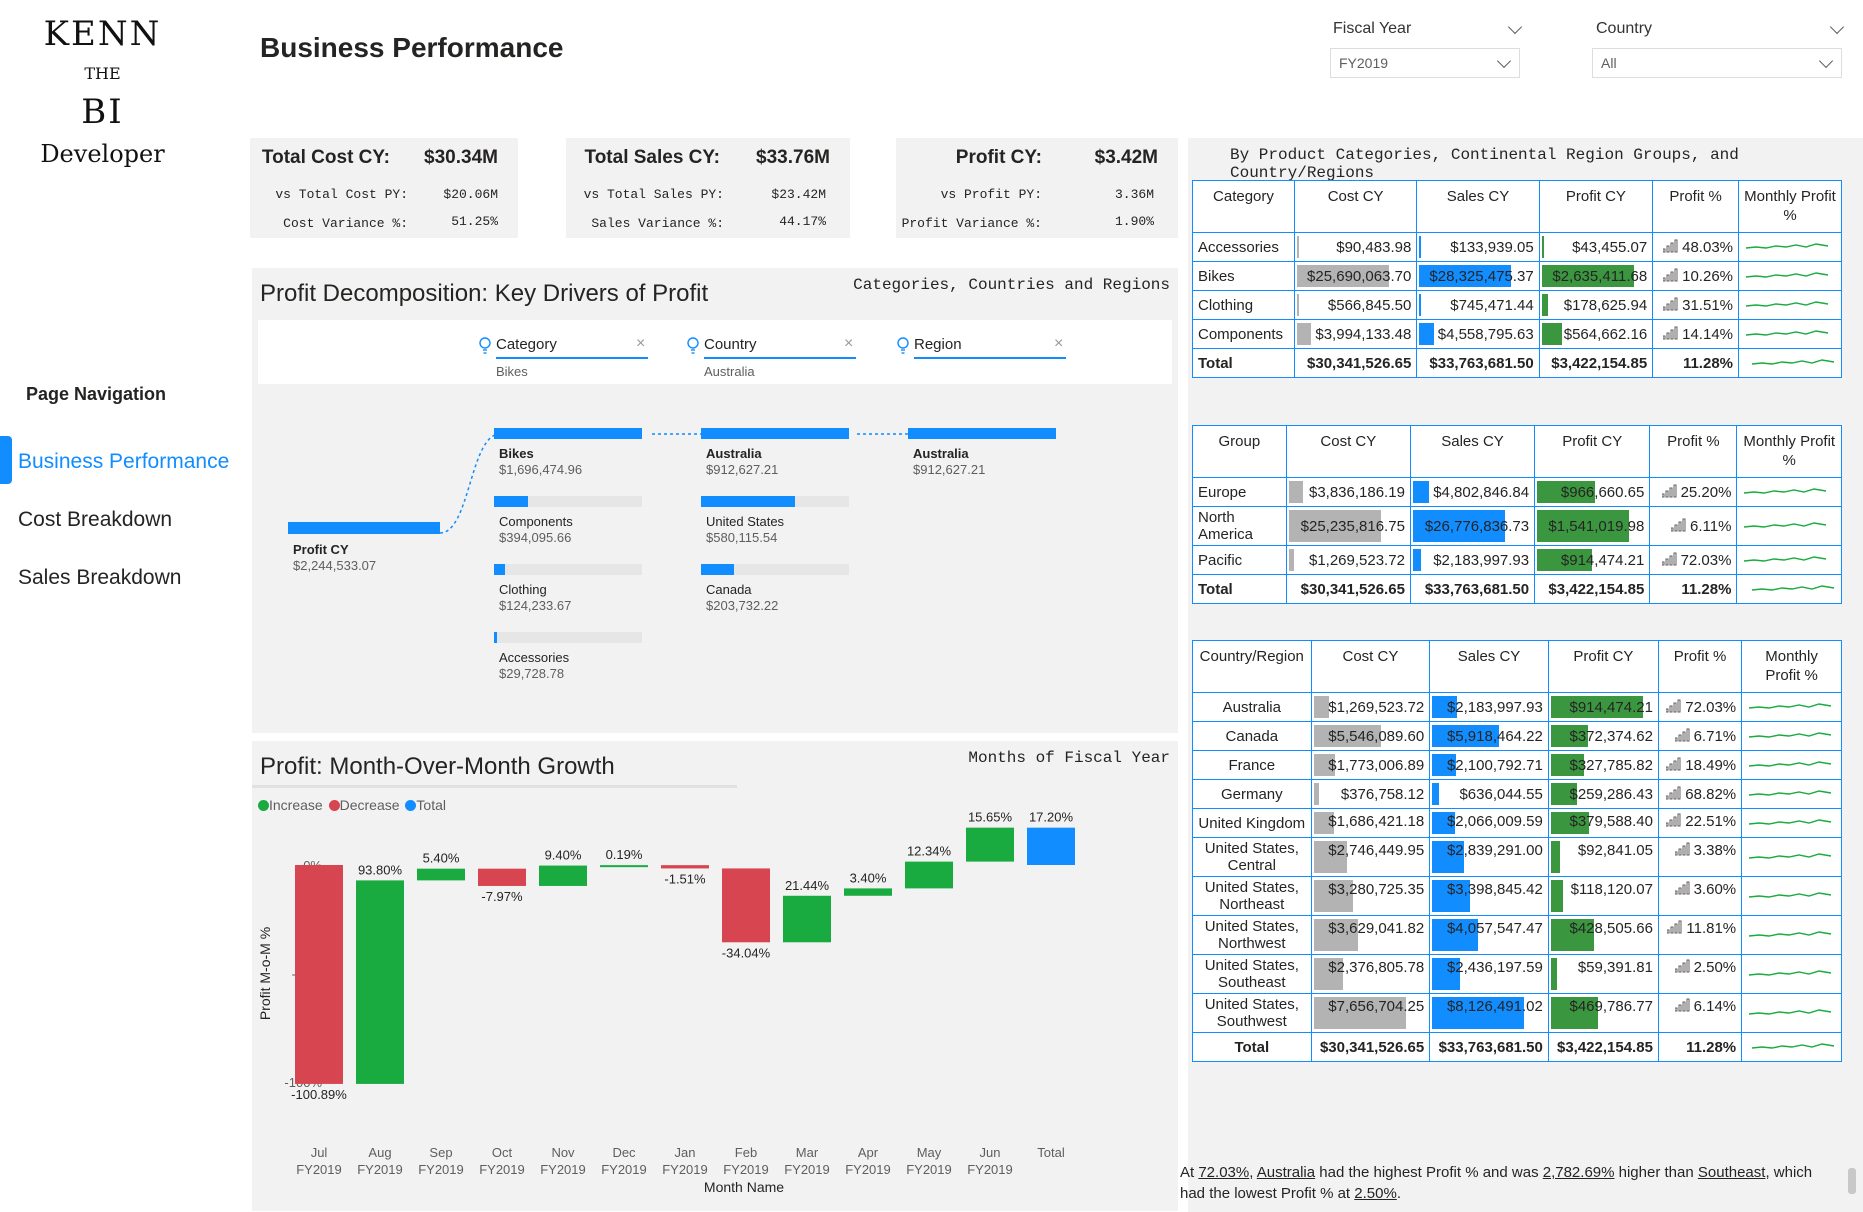  What do you see at coordinates (325, 157) in the screenshot?
I see `kpi-title: Total Cost CY:` at bounding box center [325, 157].